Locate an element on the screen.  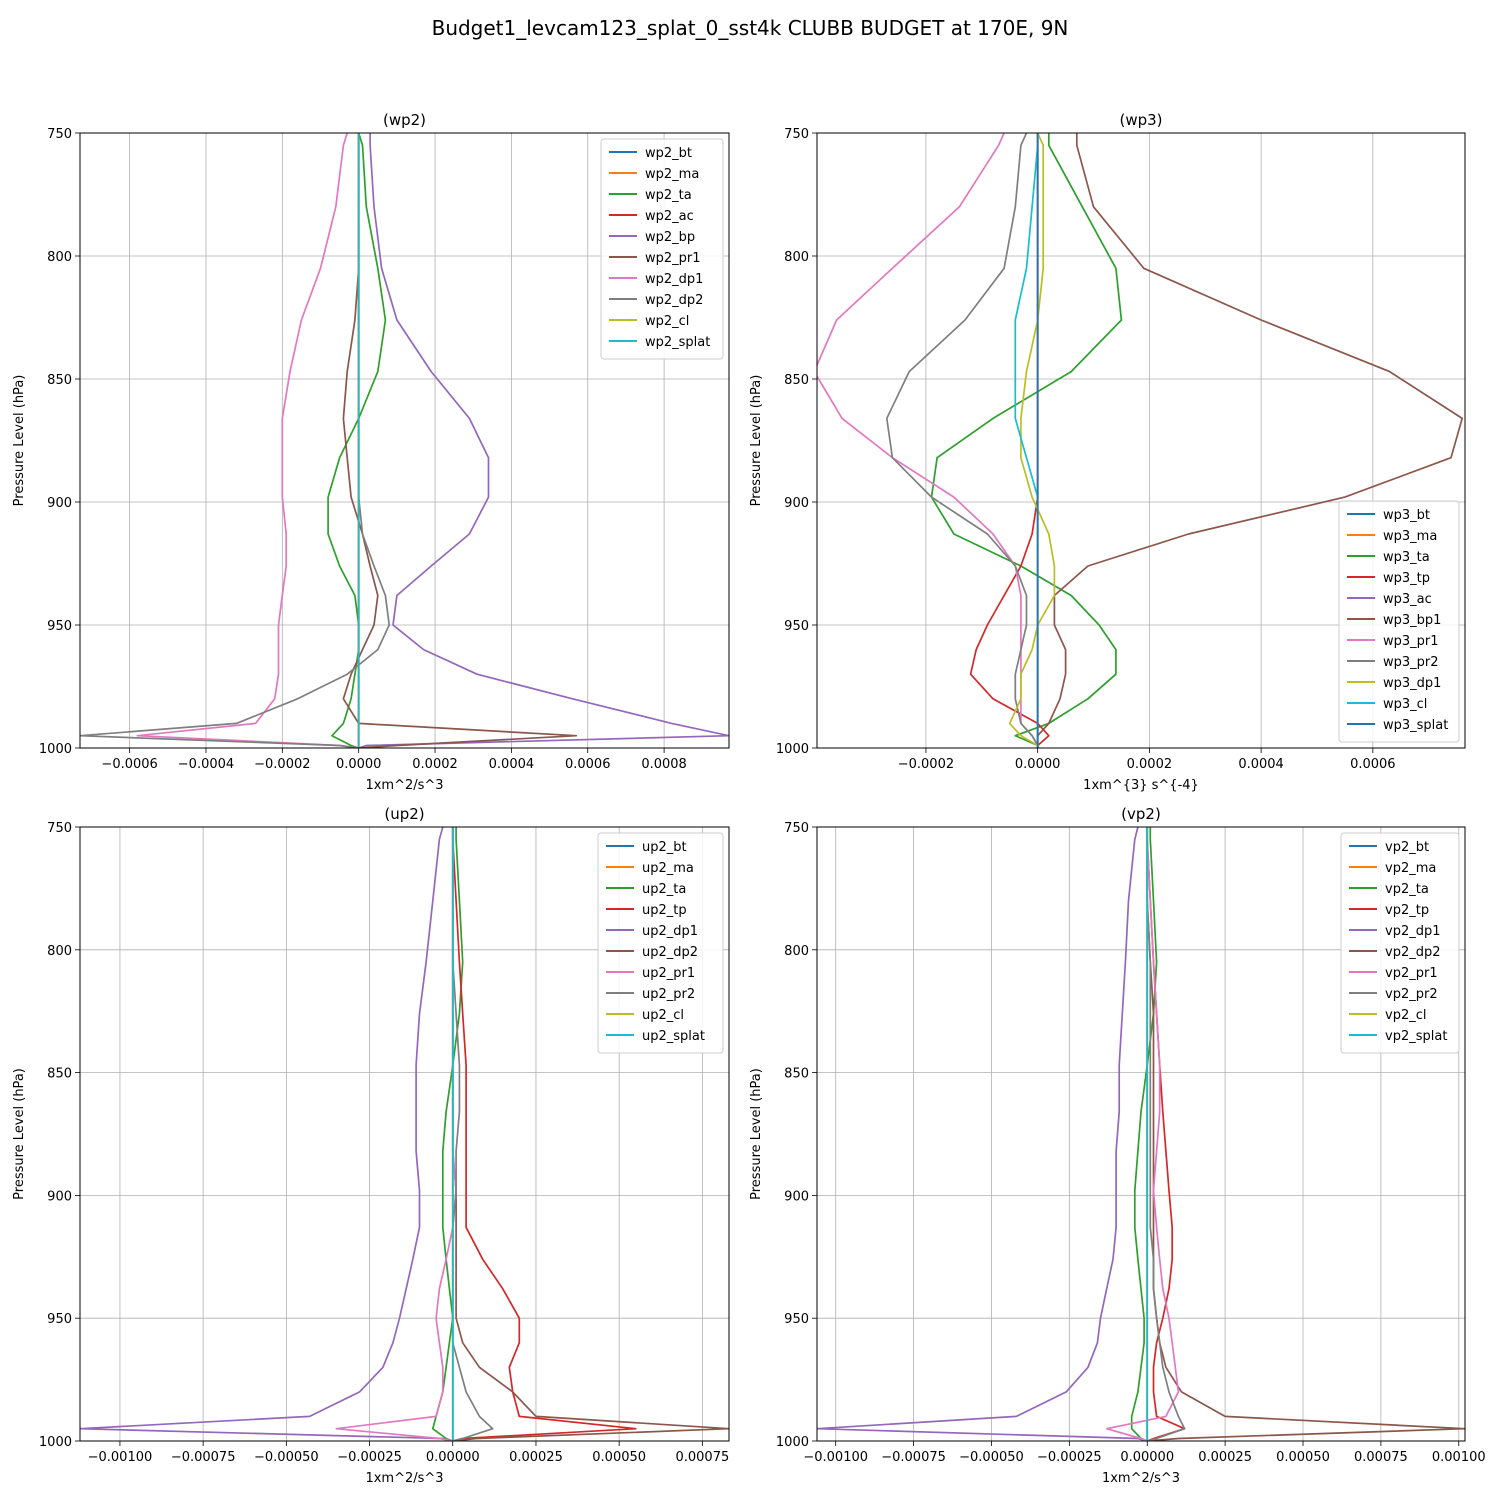
legend-label: vp2_dp2 is located at coordinates (1413, 952).